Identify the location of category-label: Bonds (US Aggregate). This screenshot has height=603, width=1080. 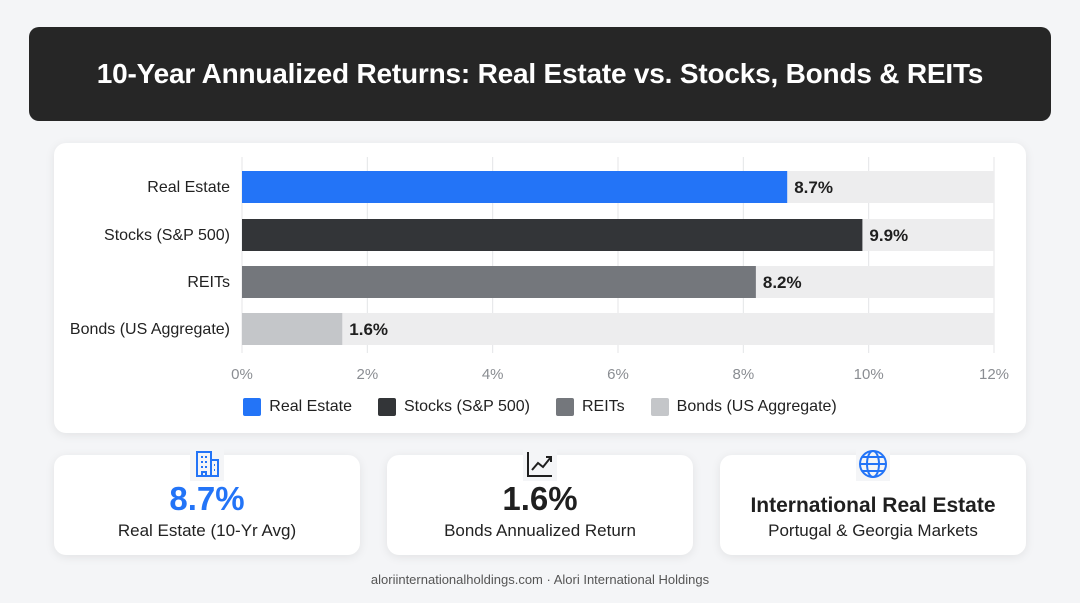
(150, 329).